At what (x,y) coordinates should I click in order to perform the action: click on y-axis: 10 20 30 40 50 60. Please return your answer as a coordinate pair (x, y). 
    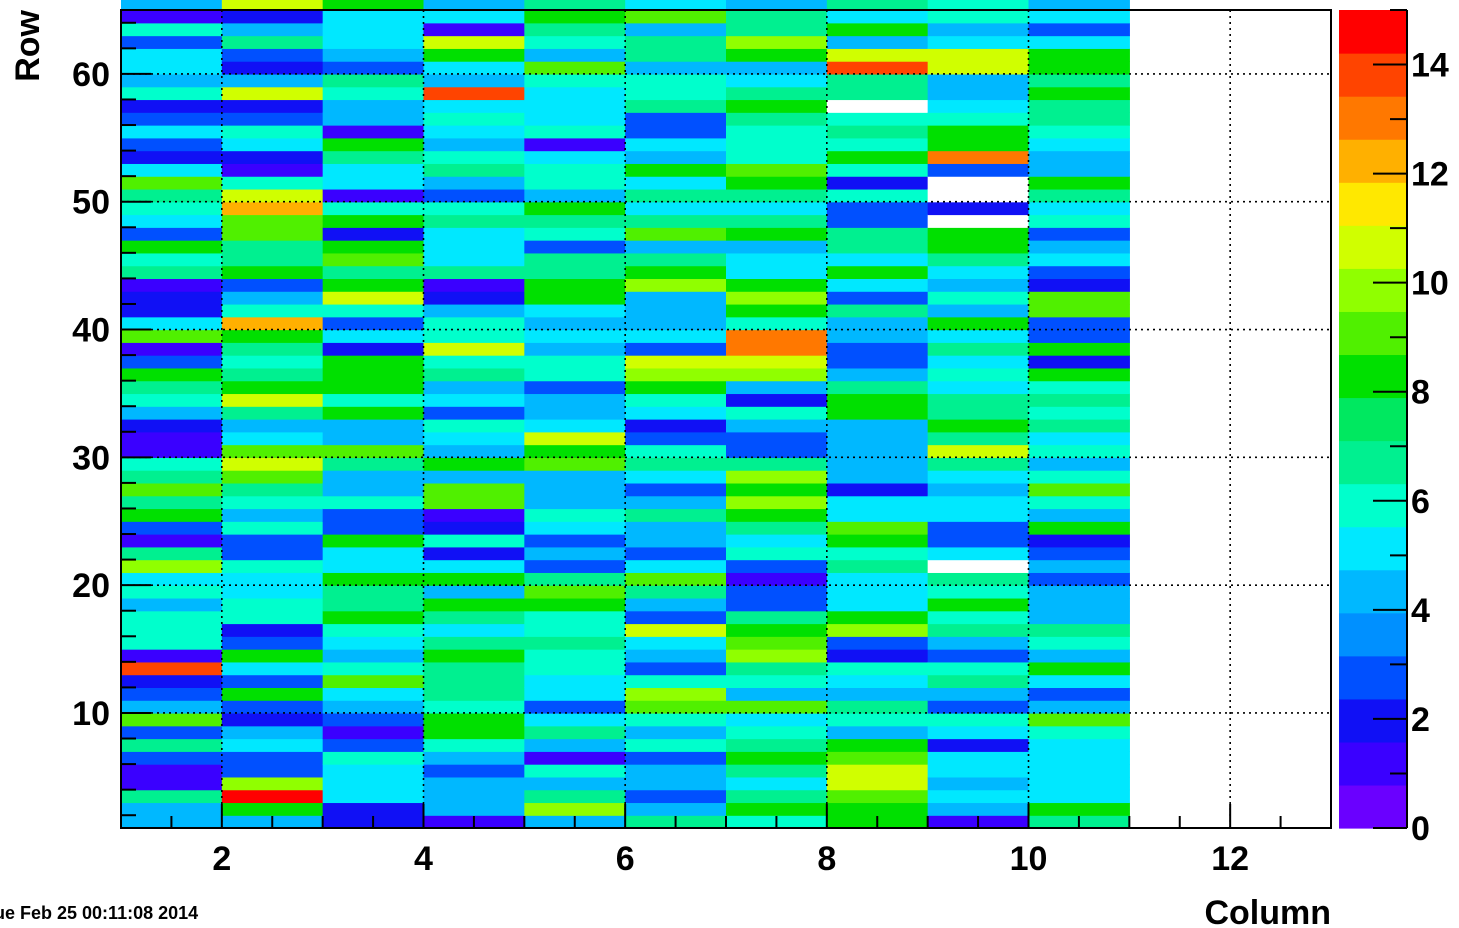
    Looking at the image, I should click on (111, 419).